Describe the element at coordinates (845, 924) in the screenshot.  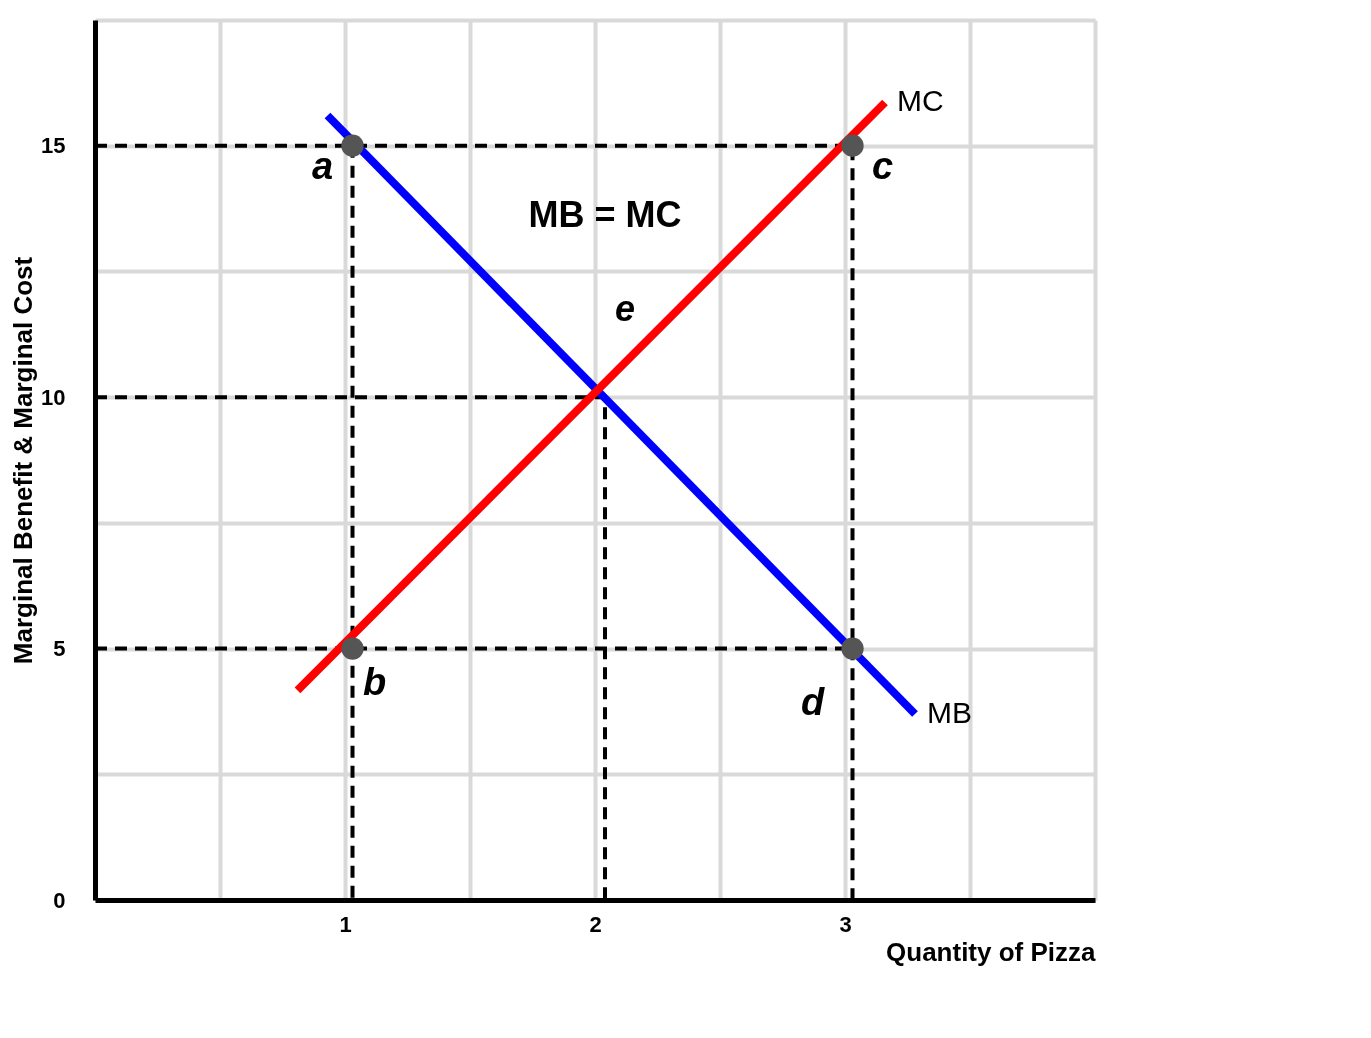
I see `x-tick-label: 3` at that location.